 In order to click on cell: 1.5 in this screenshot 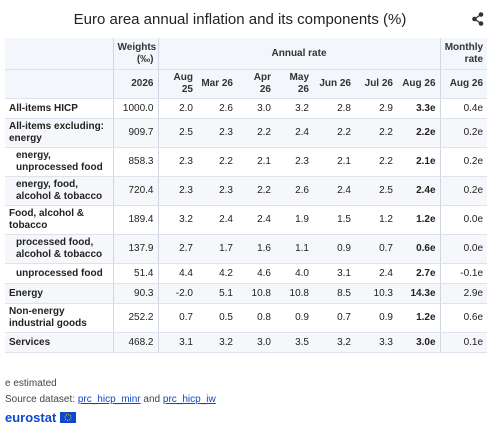, I will do `click(334, 220)`.